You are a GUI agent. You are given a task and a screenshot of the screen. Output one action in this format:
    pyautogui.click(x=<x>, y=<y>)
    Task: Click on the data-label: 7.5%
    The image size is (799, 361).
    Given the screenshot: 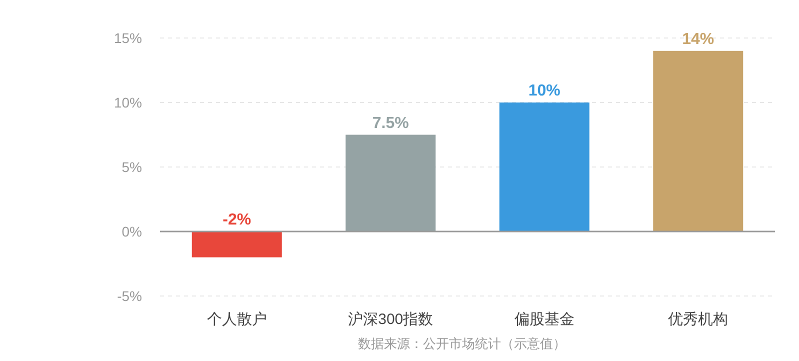 What is the action you would take?
    pyautogui.click(x=390, y=123)
    